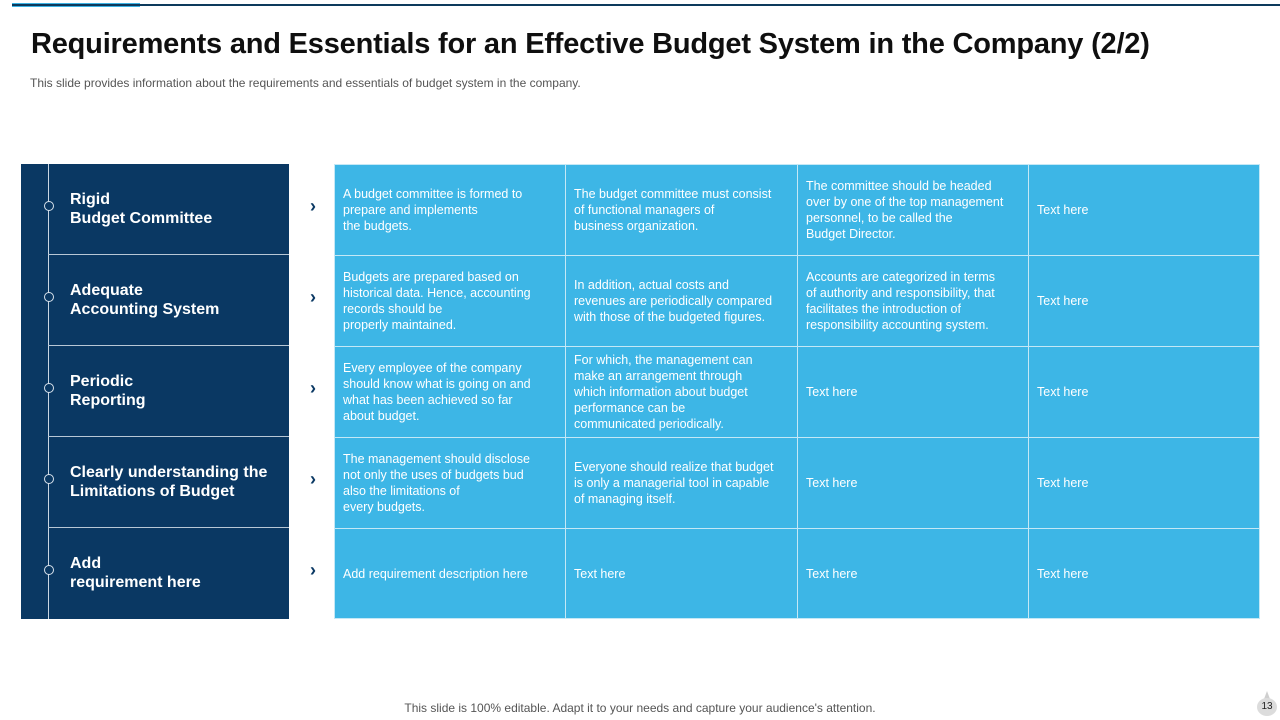 The image size is (1280, 720). What do you see at coordinates (141, 209) in the screenshot?
I see `requirement-label: Rigid Budget Committee` at bounding box center [141, 209].